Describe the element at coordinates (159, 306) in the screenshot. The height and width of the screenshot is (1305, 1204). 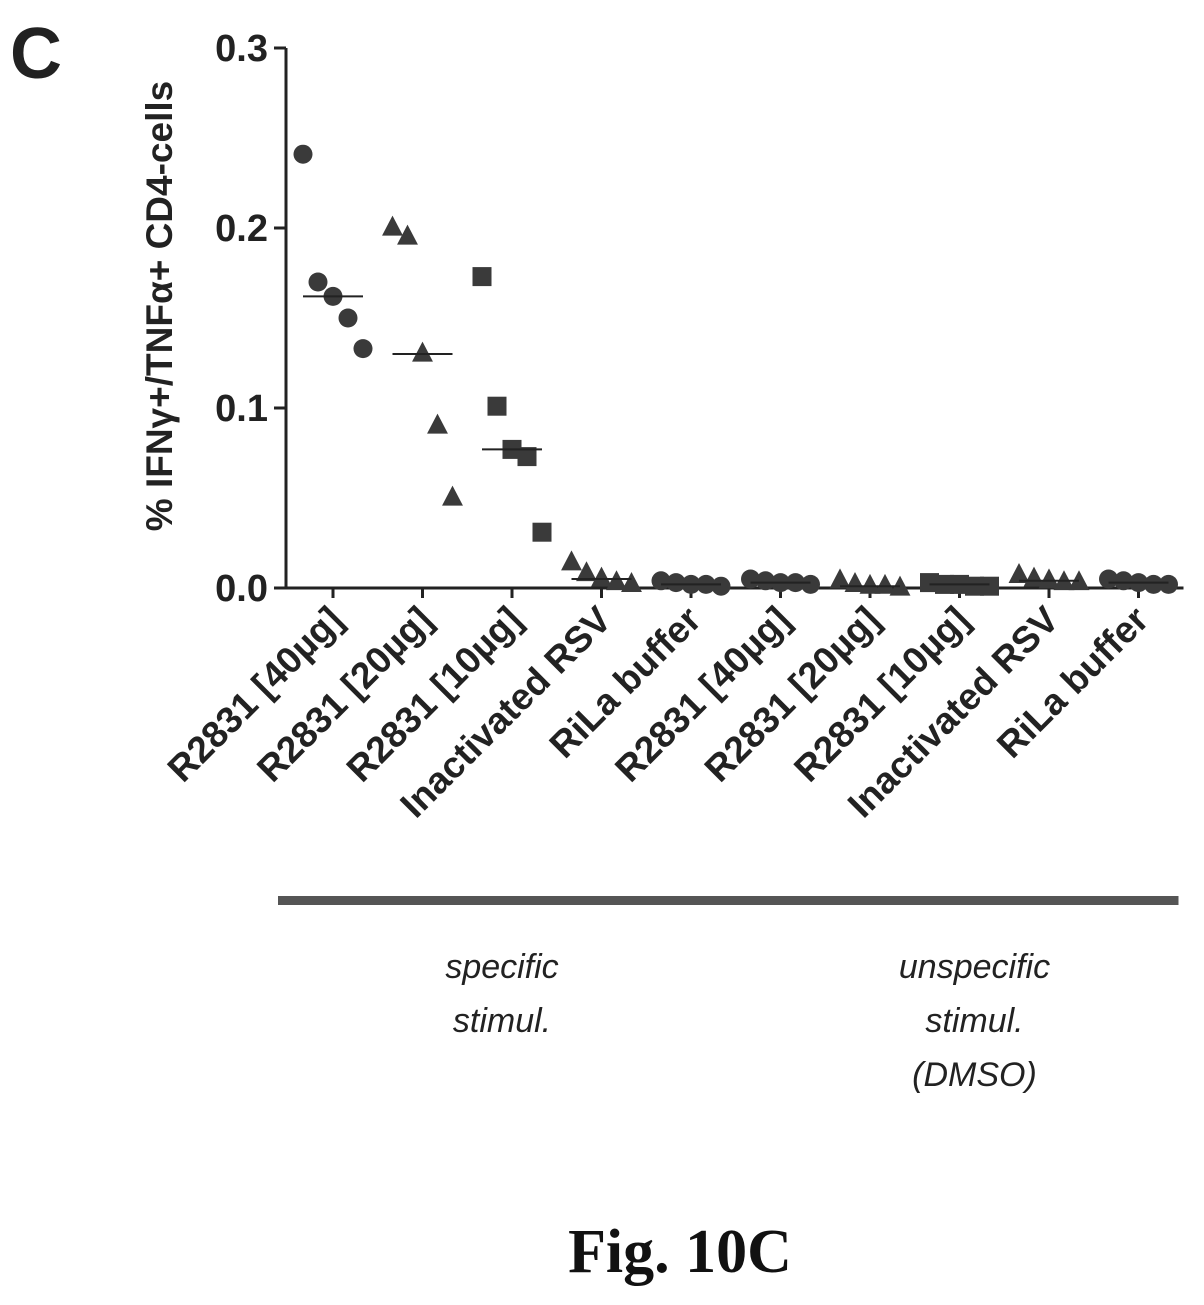
I see `y-axis-title: % IFNγ+/TNFα+ CD4-cells` at that location.